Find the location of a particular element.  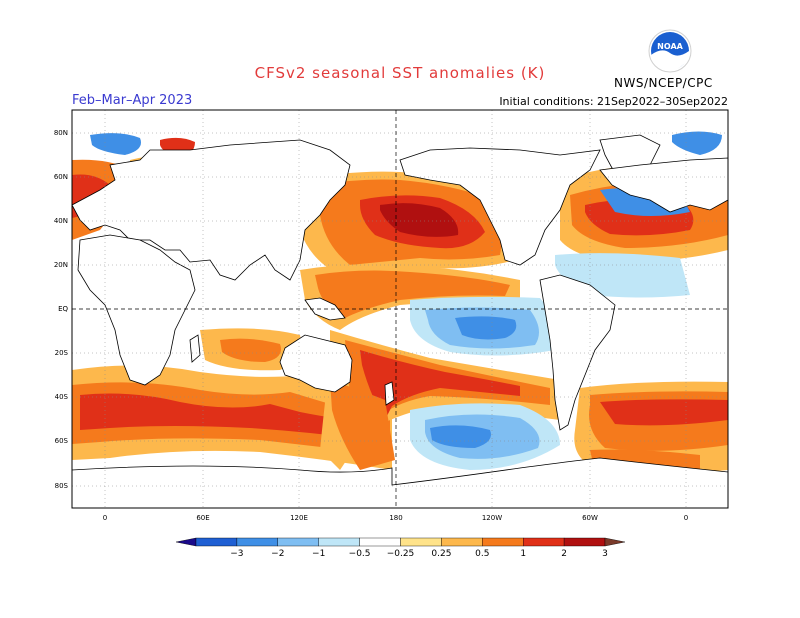

chart-title: CFSv2 seasonal SST anomalies (K) is located at coordinates (400, 73).